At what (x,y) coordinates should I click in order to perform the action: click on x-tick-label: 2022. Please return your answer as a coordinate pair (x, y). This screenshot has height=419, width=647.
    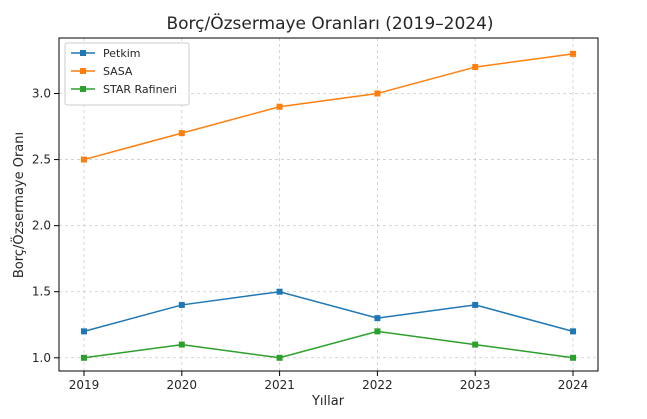
    Looking at the image, I should click on (377, 385).